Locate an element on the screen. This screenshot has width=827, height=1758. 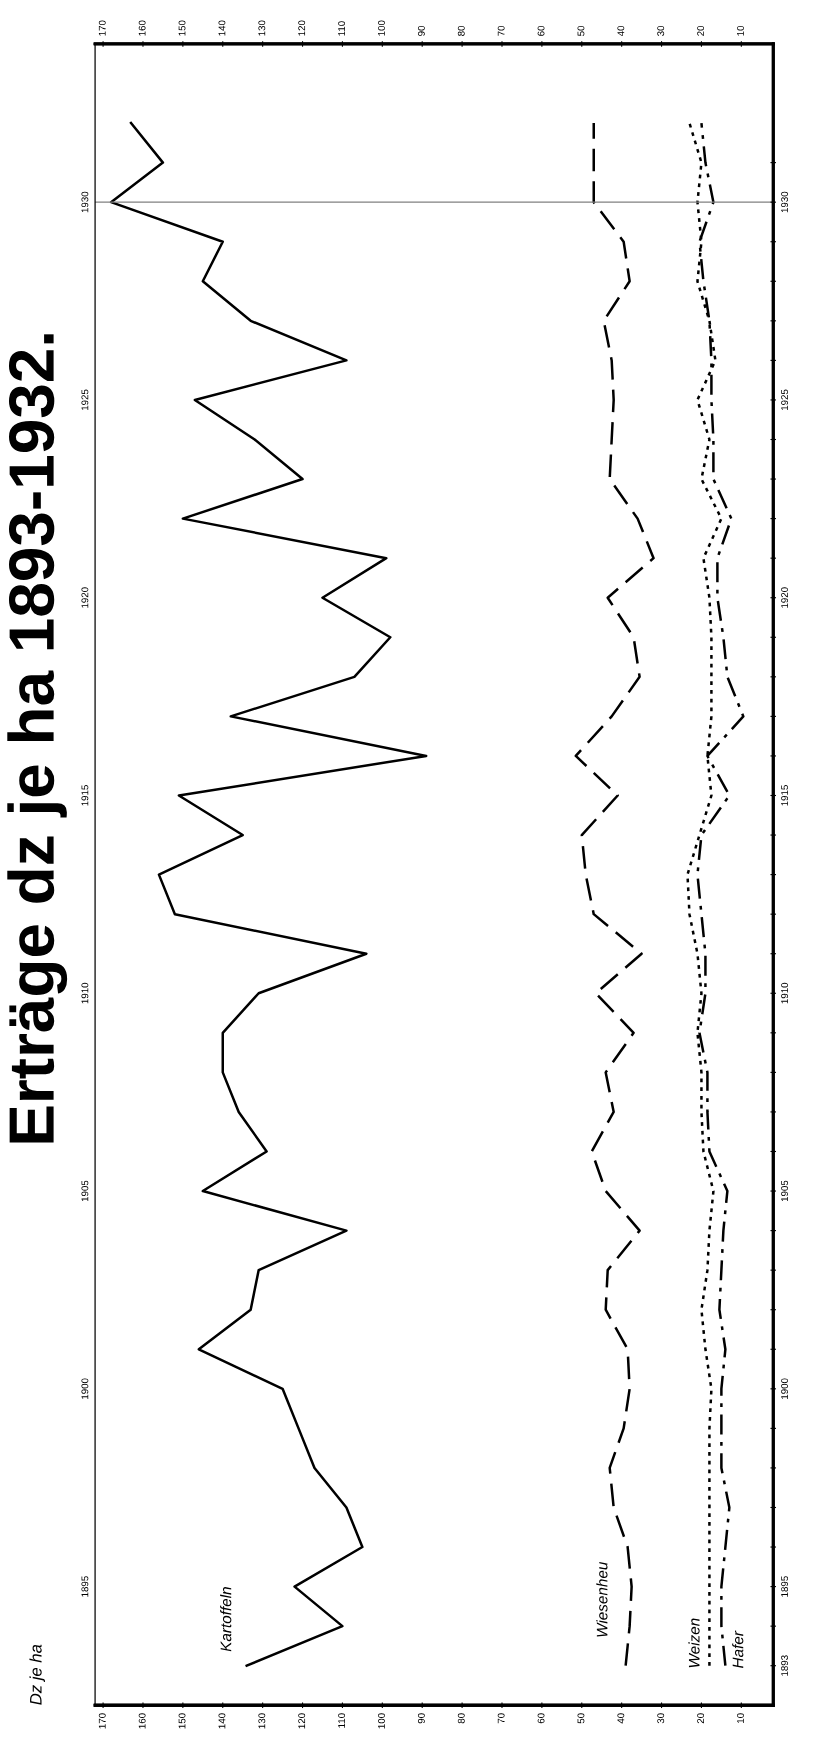
y-tick-label: 1930 is located at coordinates (85, 202).